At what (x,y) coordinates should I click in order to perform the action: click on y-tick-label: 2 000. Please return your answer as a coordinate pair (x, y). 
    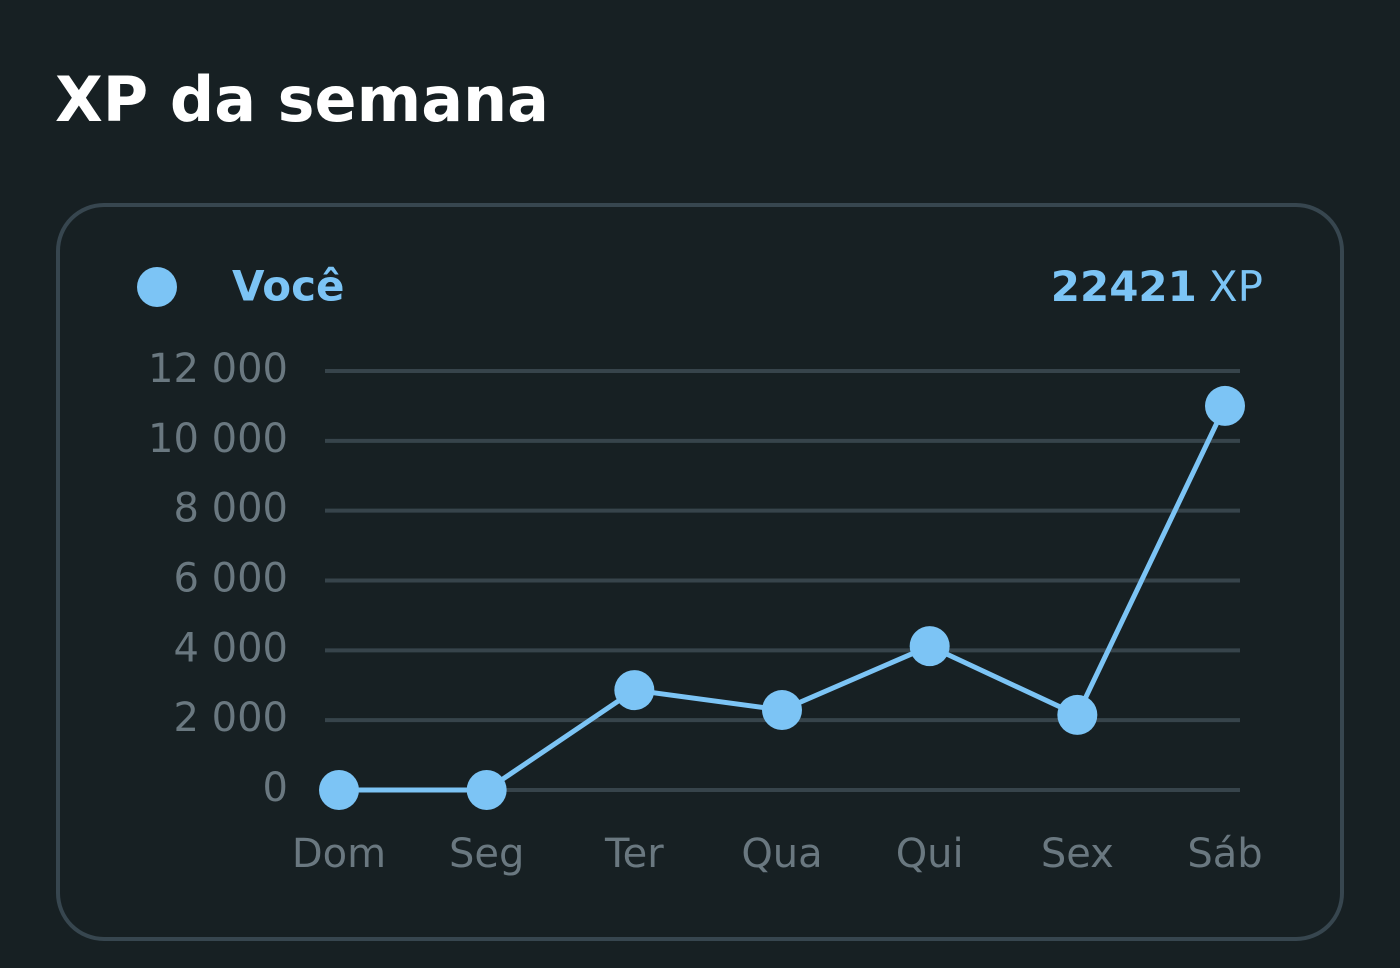
    Looking at the image, I should click on (230, 718).